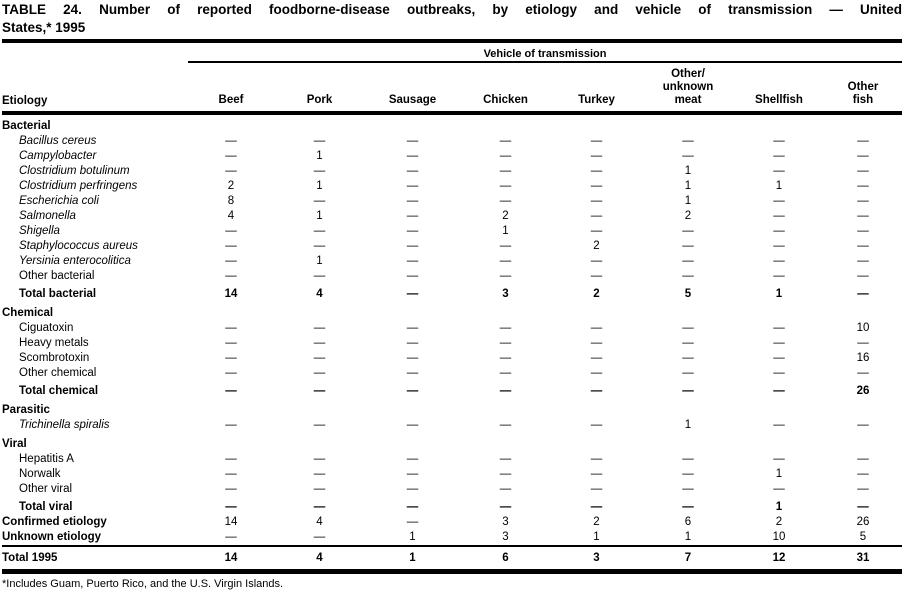  What do you see at coordinates (319, 559) in the screenshot?
I see `cell-value: 4` at bounding box center [319, 559].